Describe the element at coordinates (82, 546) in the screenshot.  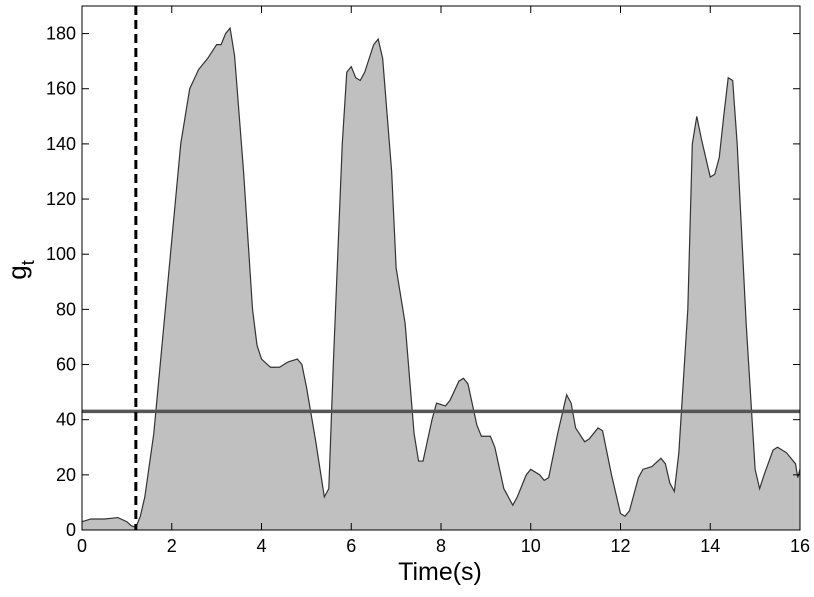
I see `x-tick-label: 0` at that location.